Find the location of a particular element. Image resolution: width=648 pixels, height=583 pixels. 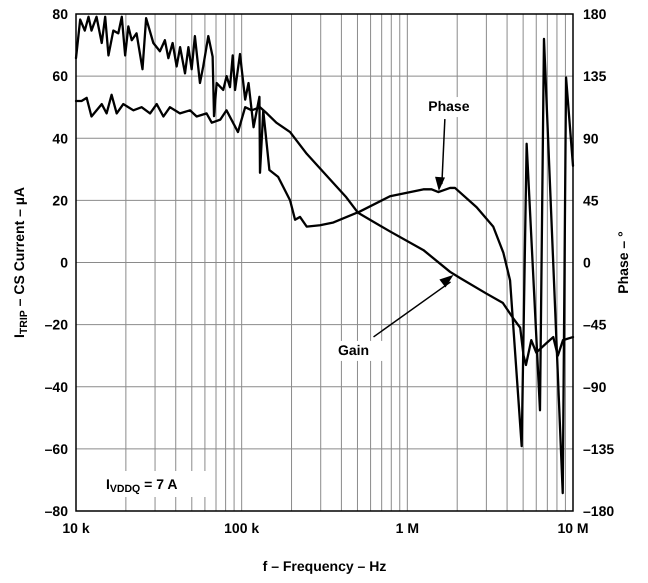

y2-tick-label: –180 is located at coordinates (598, 511).